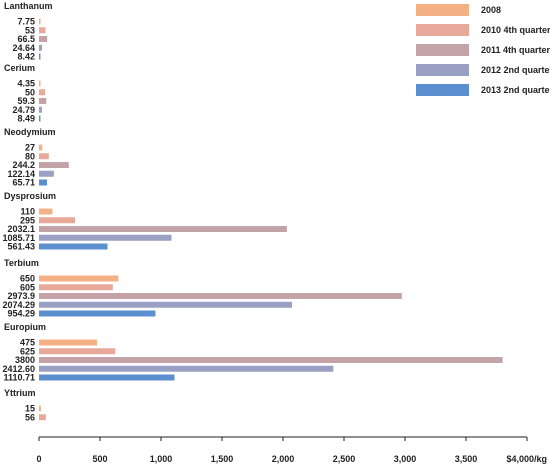  What do you see at coordinates (21, 247) in the screenshot?
I see `bar-value-label: 561.43` at bounding box center [21, 247].